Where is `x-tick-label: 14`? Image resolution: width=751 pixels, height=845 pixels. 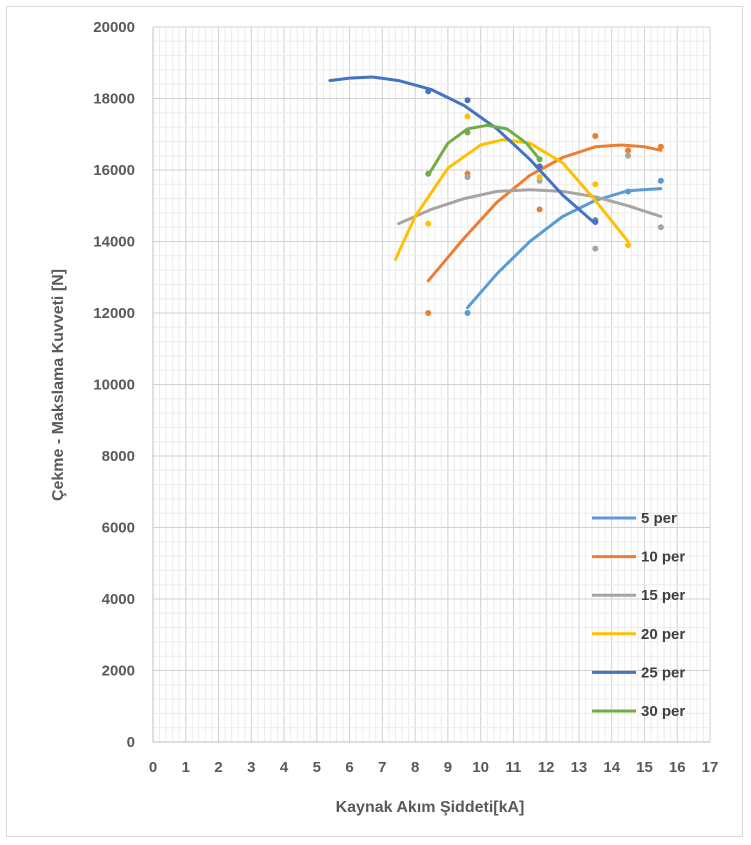
x-tick-label: 14 is located at coordinates (611, 767).